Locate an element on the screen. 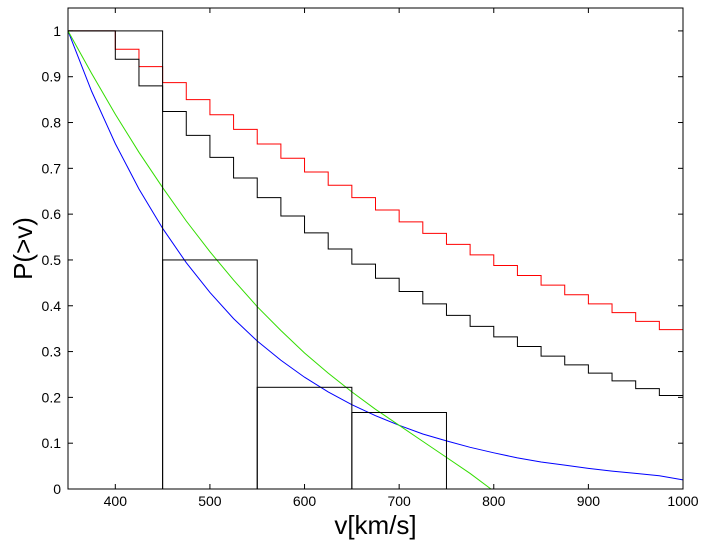 Image resolution: width=706 pixels, height=544 pixels. y-tick-label: 0.7 is located at coordinates (52, 168).